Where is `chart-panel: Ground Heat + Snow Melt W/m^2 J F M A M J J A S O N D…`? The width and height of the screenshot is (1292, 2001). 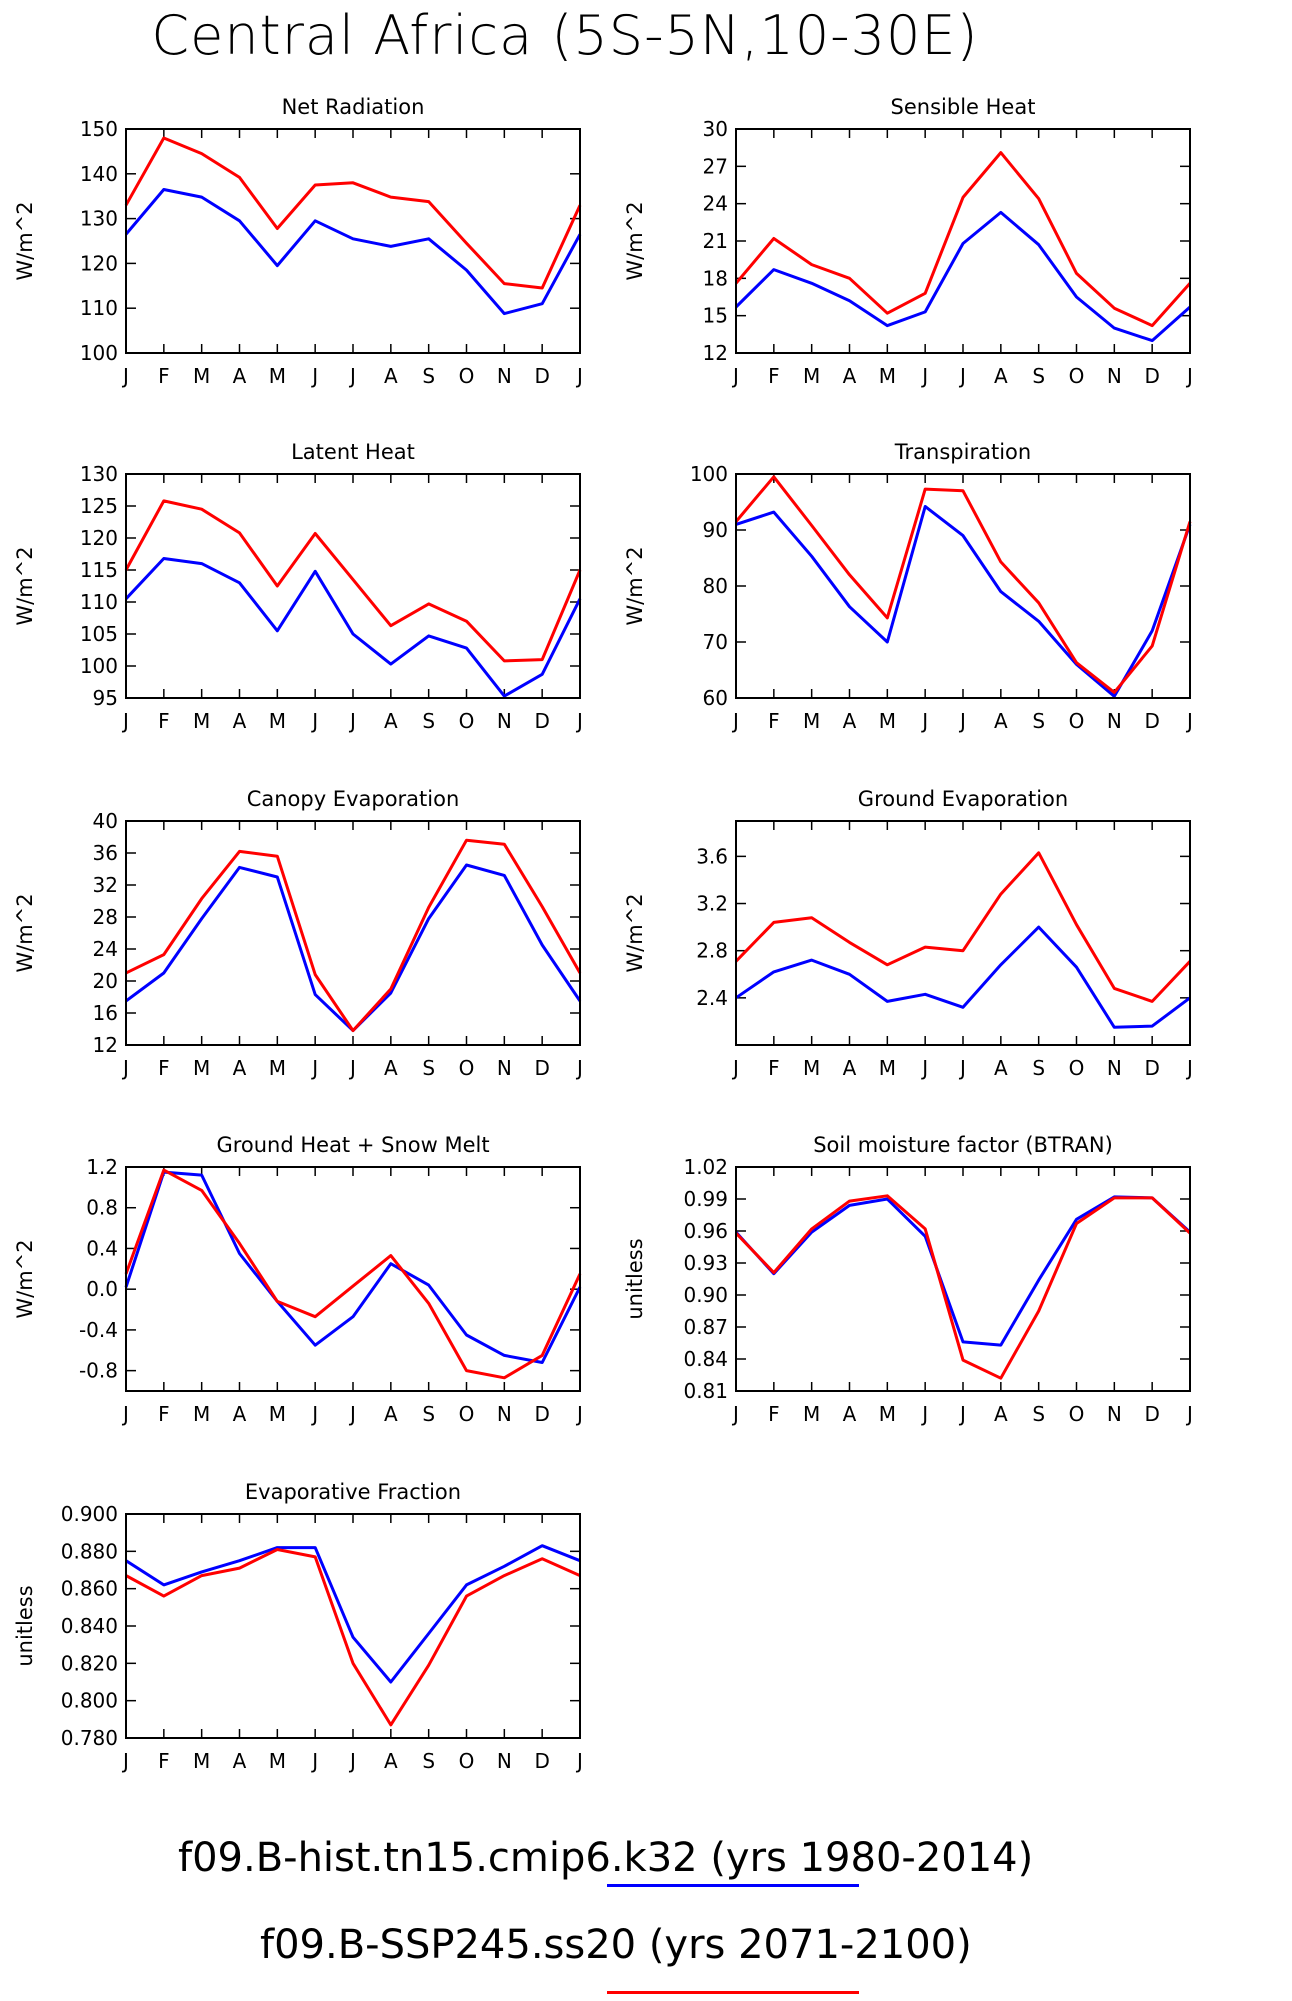
chart-panel: Ground Heat + Snow Melt W/m^2 J F M A M J J A S O N D… is located at coordinates (295, 1283).